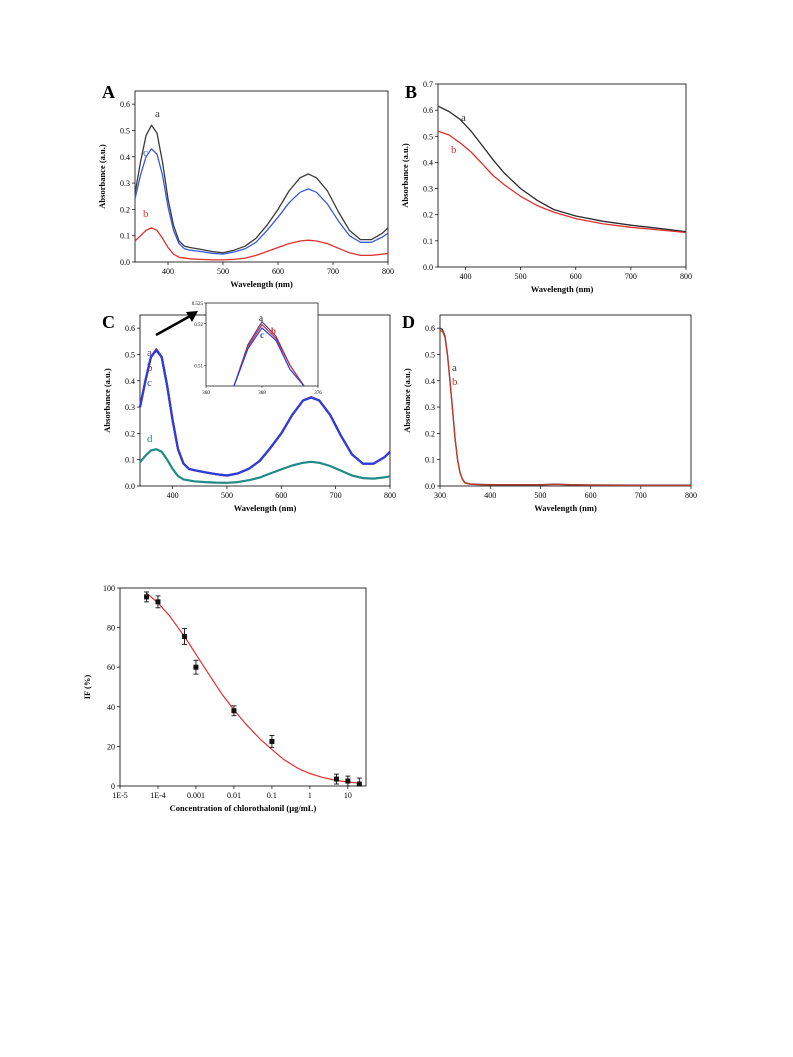 The height and width of the screenshot is (1057, 793). Describe the element at coordinates (243, 808) in the screenshot. I see `x-axis-label: Concentration of chlorothalonil (µg/mL)` at that location.